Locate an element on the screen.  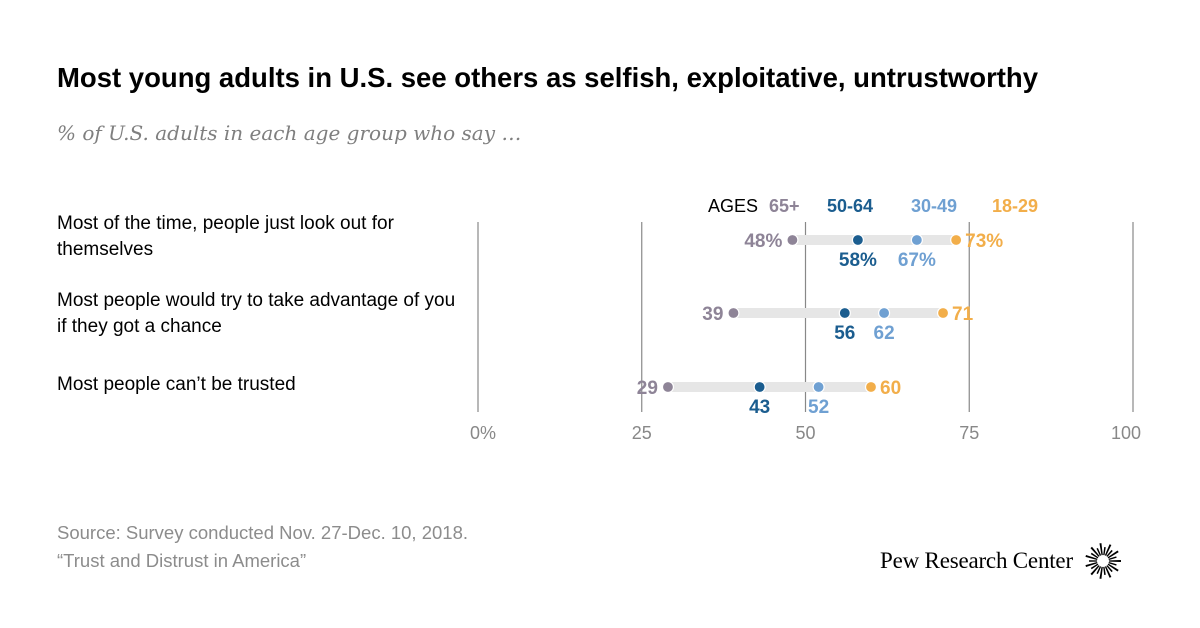
x-tick-label: 75 is located at coordinates (969, 433).